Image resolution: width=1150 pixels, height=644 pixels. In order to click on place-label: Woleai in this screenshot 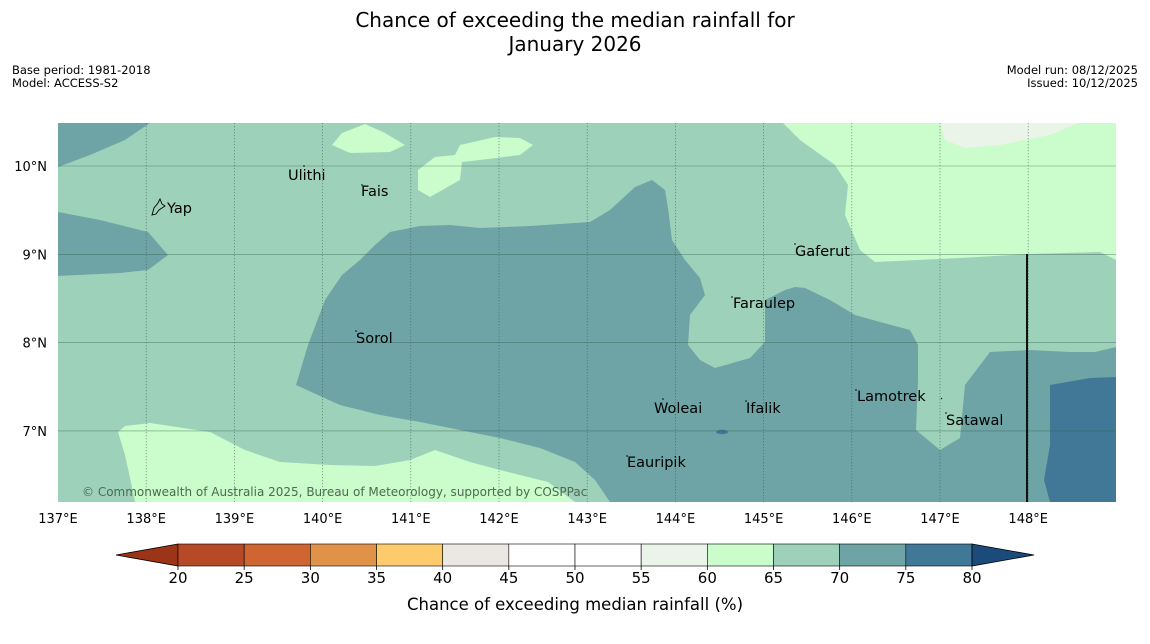, I will do `click(678, 409)`.